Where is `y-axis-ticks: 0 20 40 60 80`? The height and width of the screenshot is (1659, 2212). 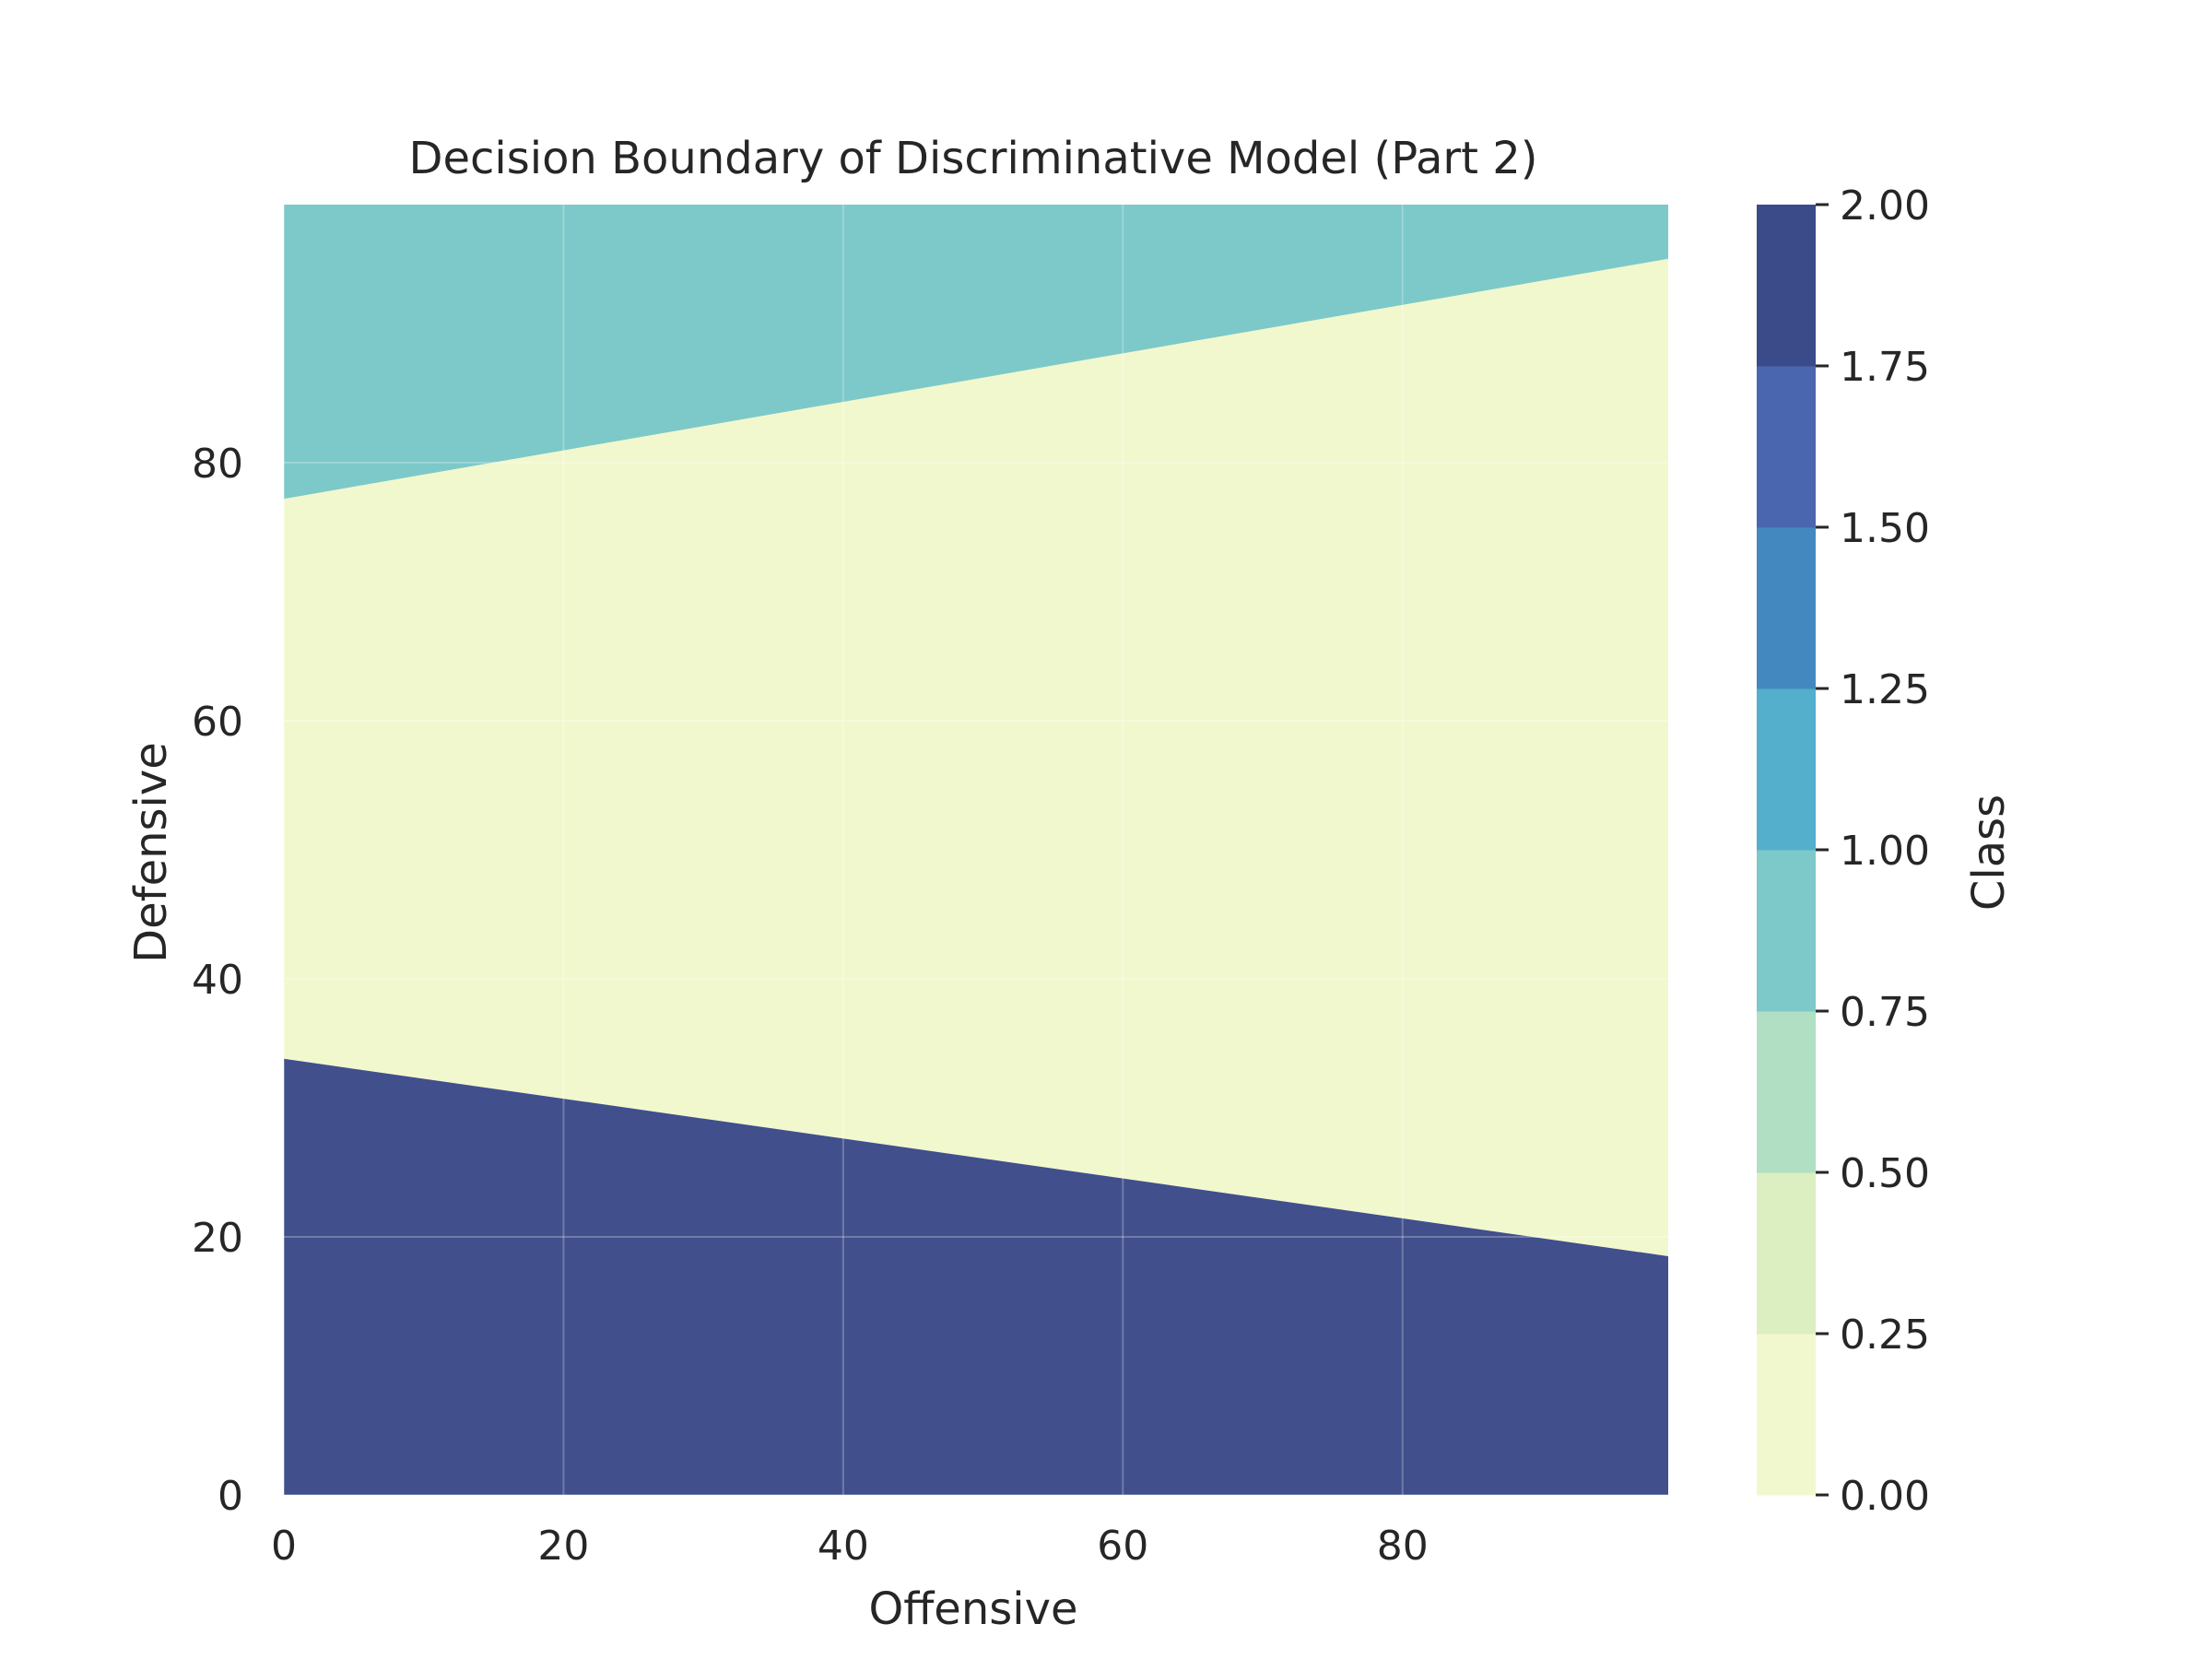 y-axis-ticks: 0 20 40 60 80 is located at coordinates (217, 980).